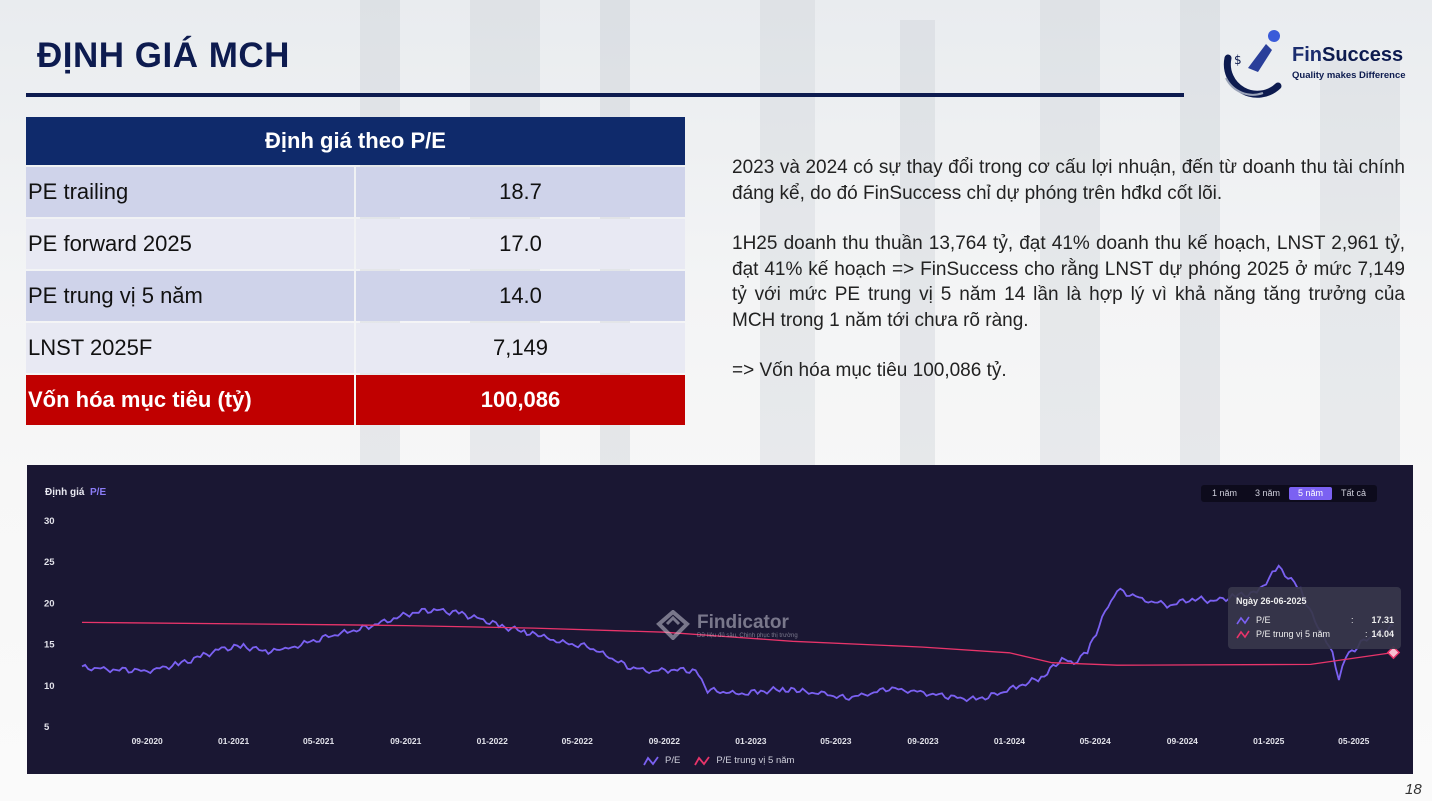  I want to click on row-label: PE trung vị 5 năm, so click(190, 296).